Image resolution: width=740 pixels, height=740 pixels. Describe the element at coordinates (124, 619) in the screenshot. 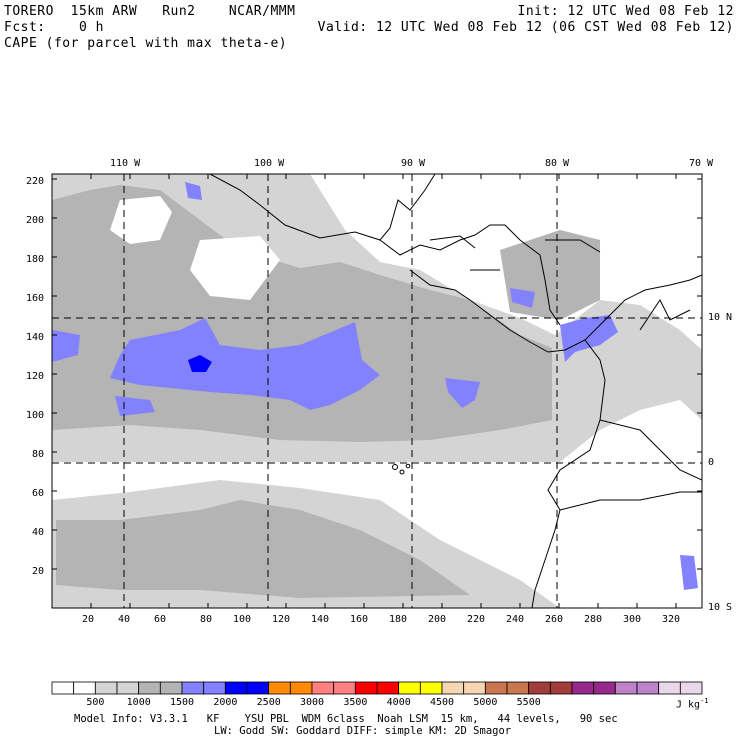

I see `x-label-40: 40` at that location.